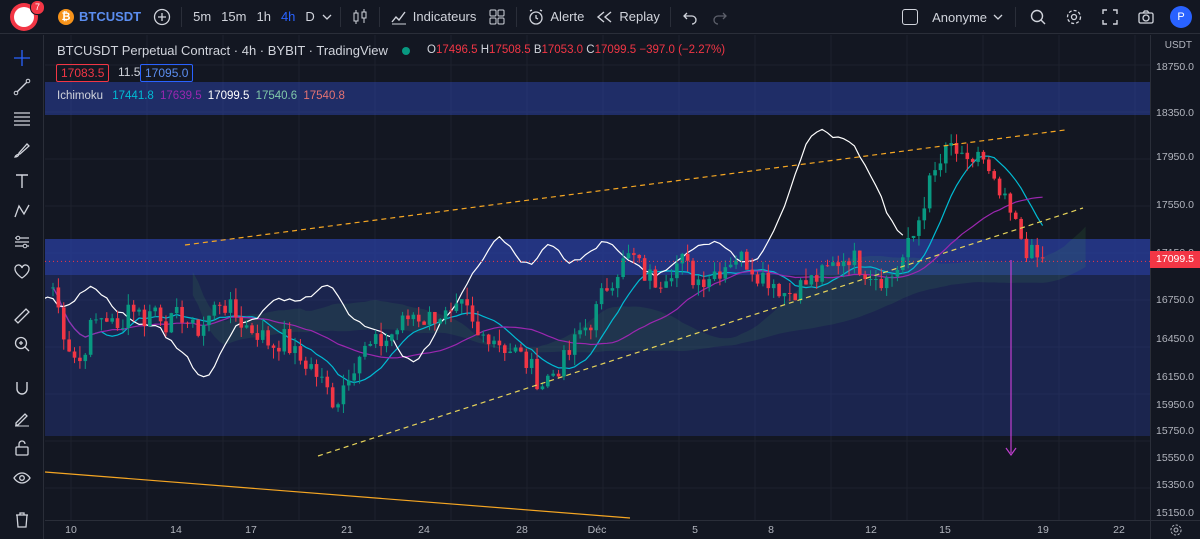  Describe the element at coordinates (22, 478) in the screenshot. I see `hide-tool` at that location.